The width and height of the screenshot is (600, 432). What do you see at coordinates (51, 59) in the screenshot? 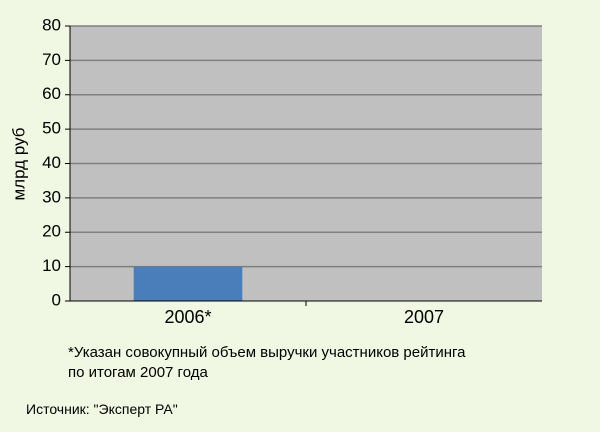
I see `y-tick-label: 70` at bounding box center [51, 59].